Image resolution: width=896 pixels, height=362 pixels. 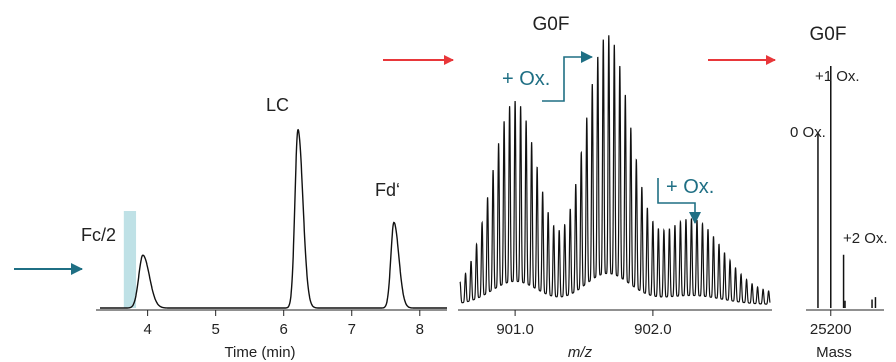 What do you see at coordinates (679, 201) in the screenshot?
I see `oxidation-arrow-lower` at bounding box center [679, 201].